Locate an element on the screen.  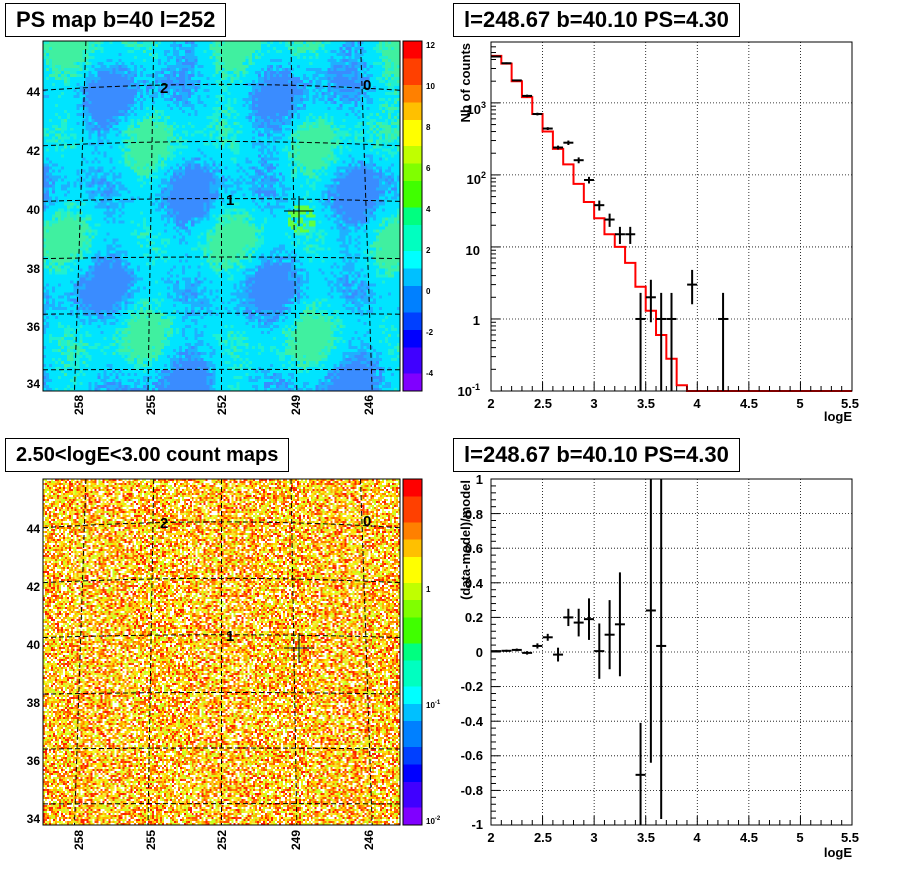
count-map-colorbar-exponent: -2 is located at coordinates (438, 819).